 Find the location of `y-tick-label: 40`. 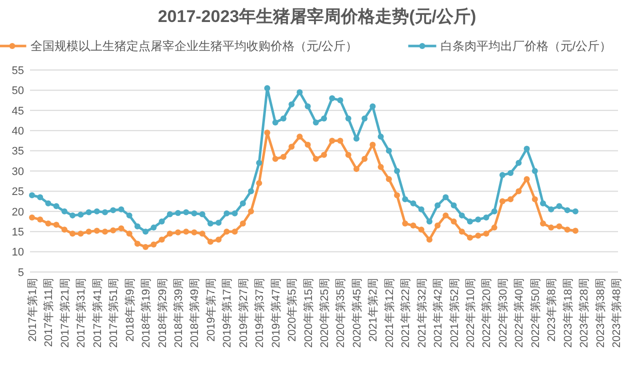

y-tick-label: 40 is located at coordinates (18, 131).